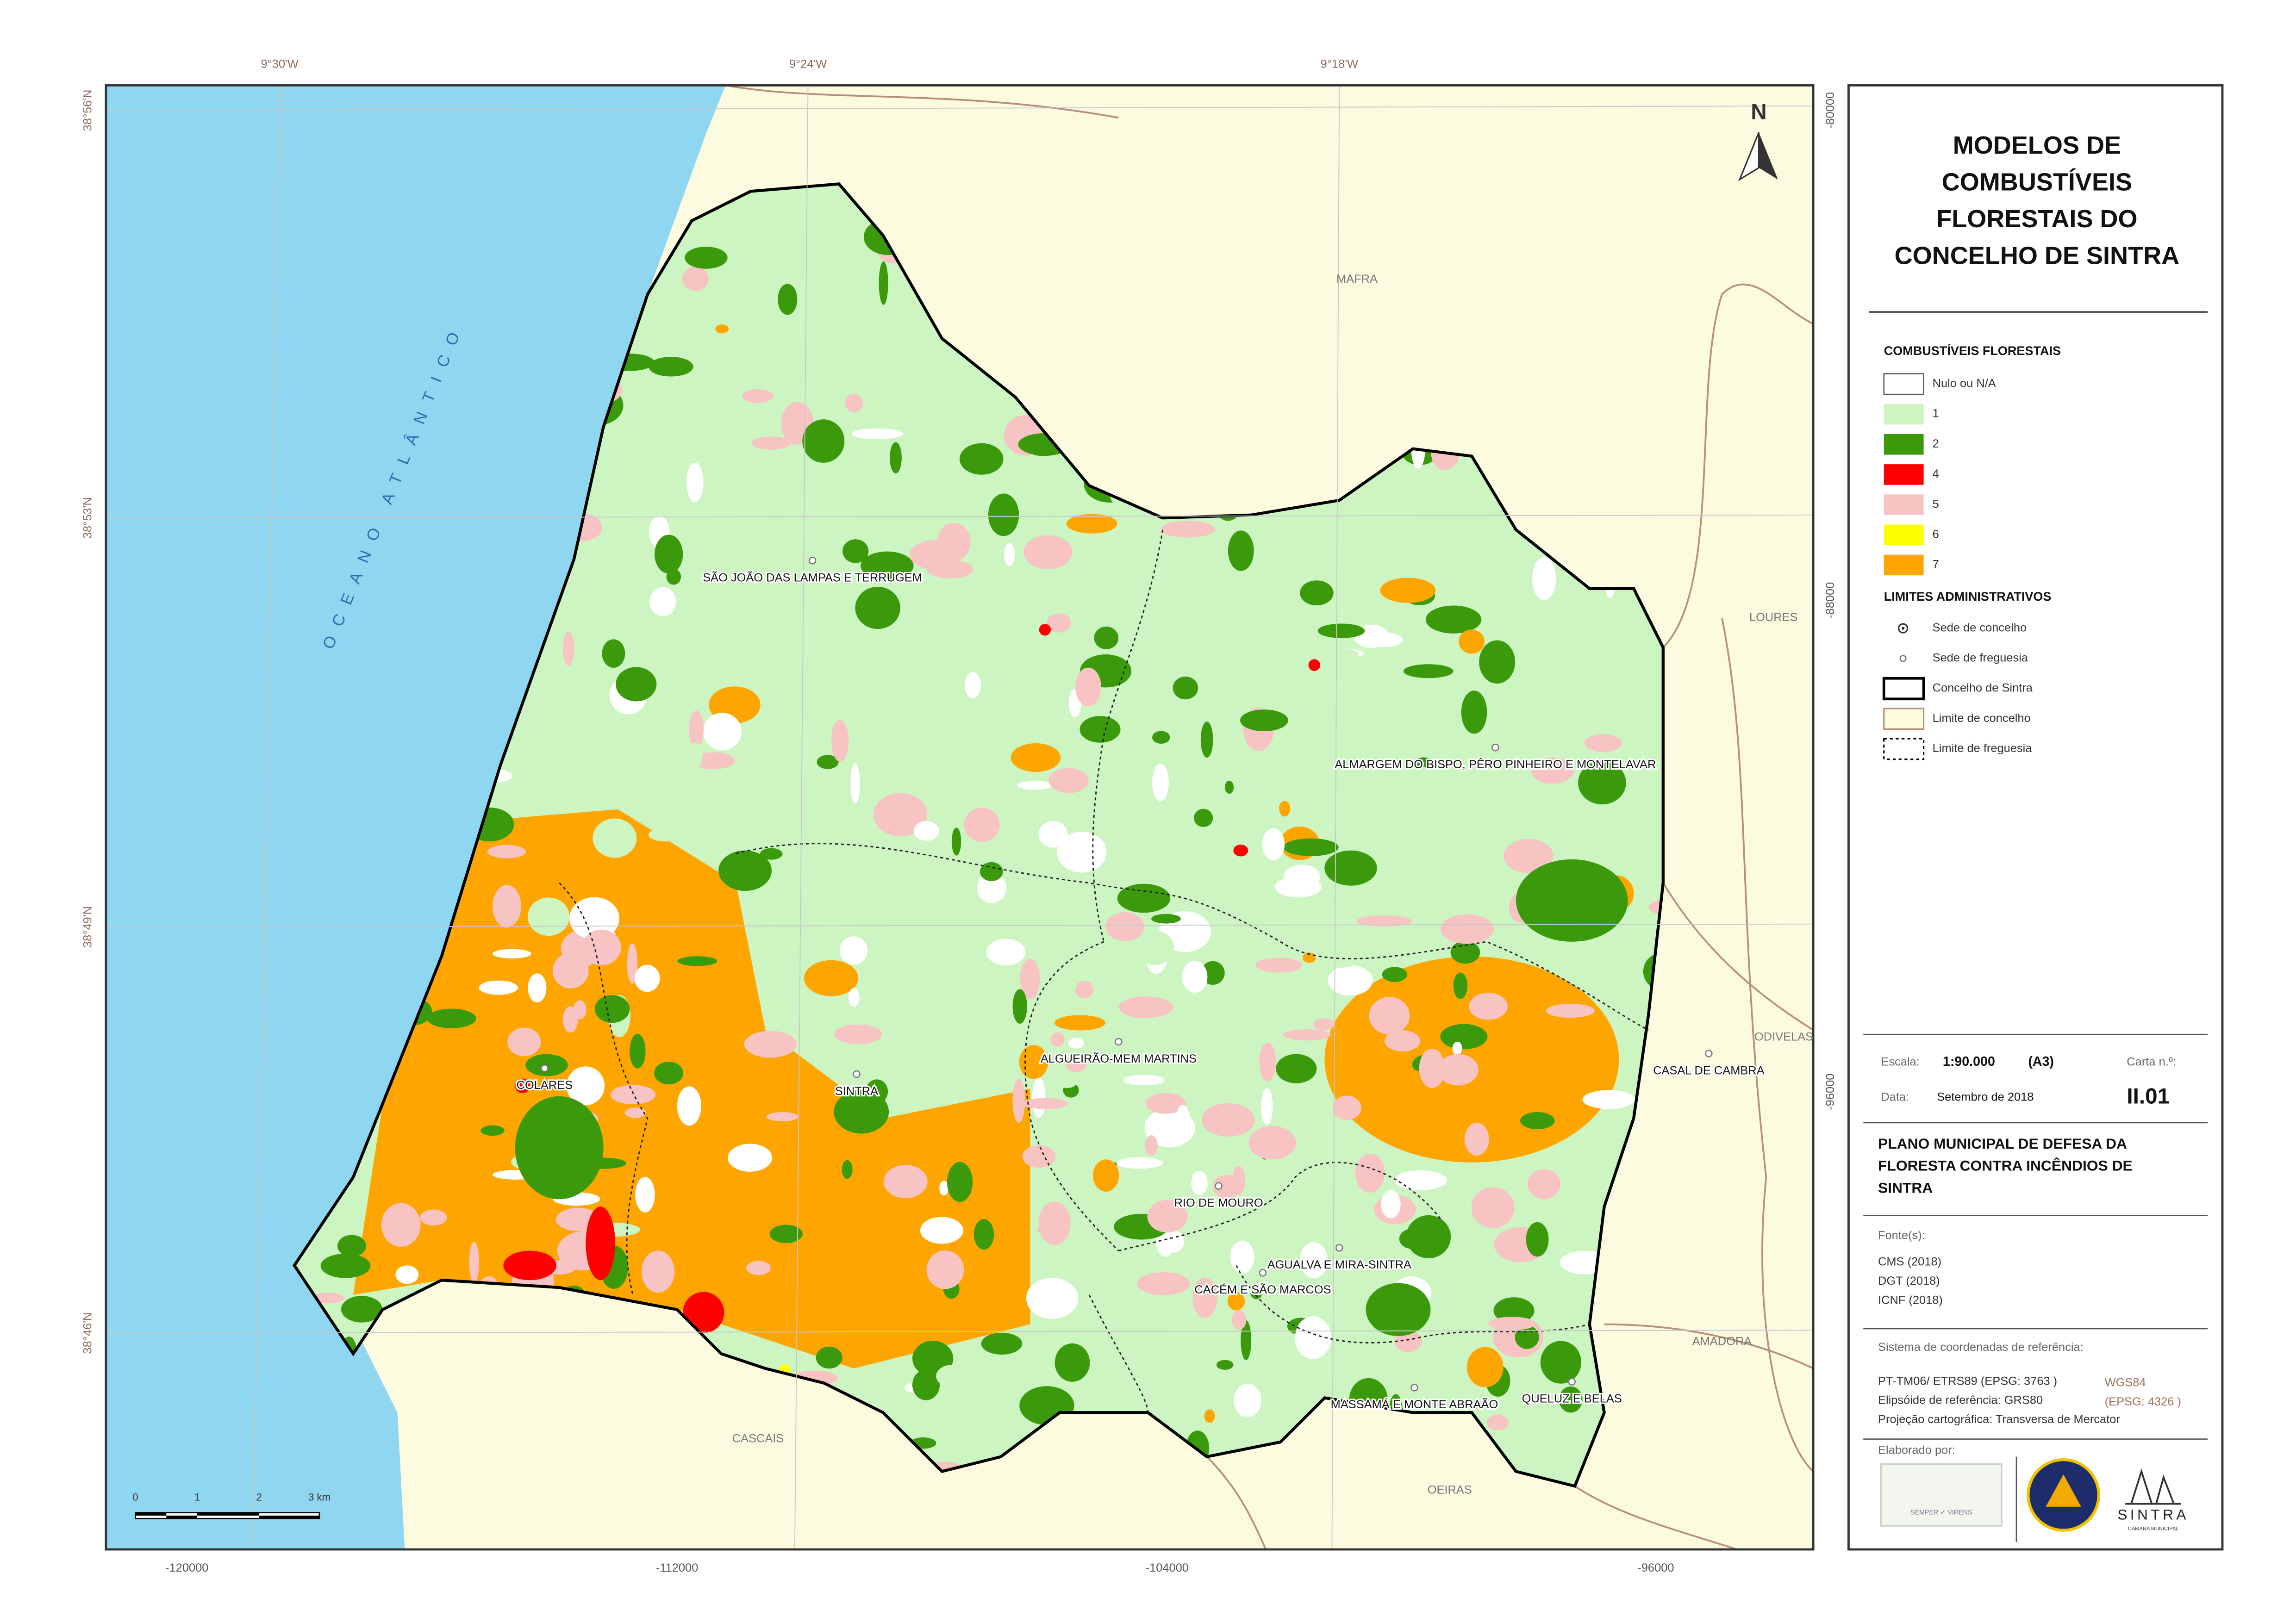 Image resolution: width=2296 pixels, height=1623 pixels. I want to click on limit-line, so click(1236, 1503).